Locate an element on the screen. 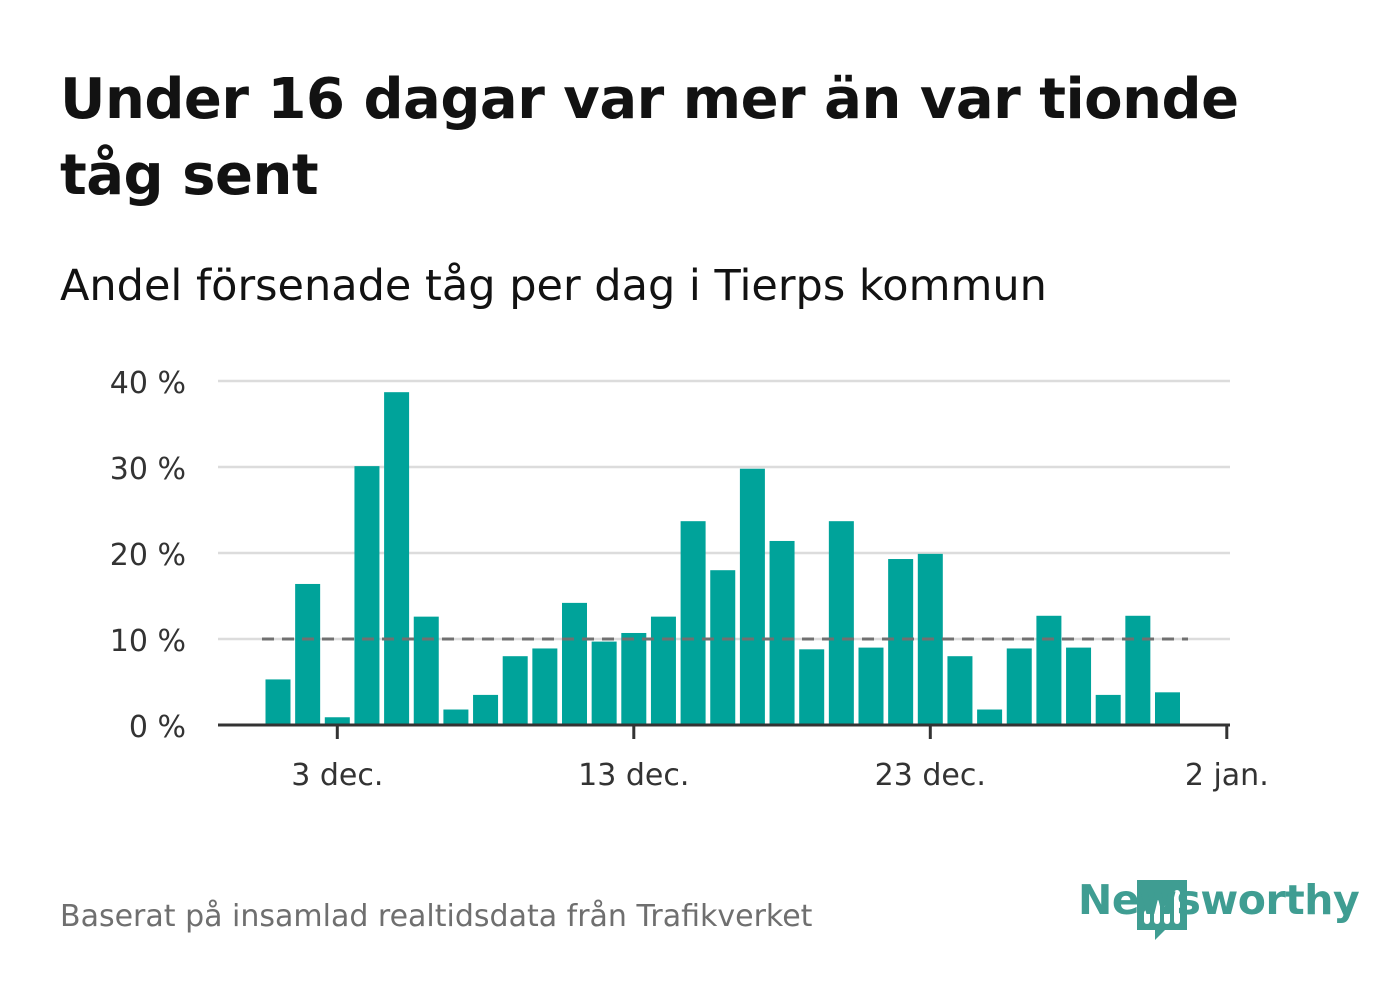  y-tick-label: 20 % is located at coordinates (148, 555).